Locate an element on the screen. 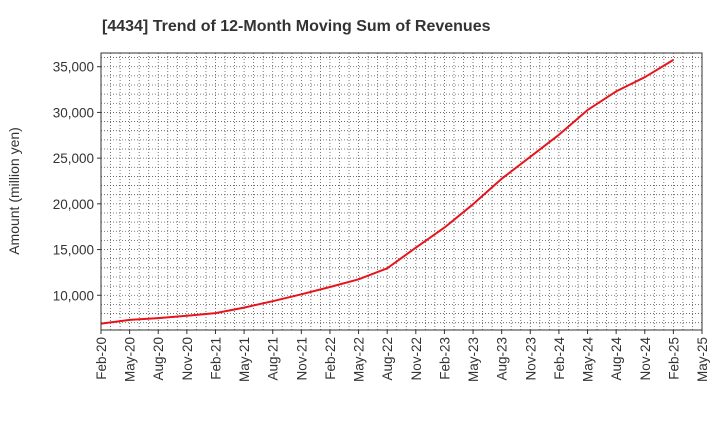 The width and height of the screenshot is (720, 440). x-tick-label: May-21 is located at coordinates (244, 359).